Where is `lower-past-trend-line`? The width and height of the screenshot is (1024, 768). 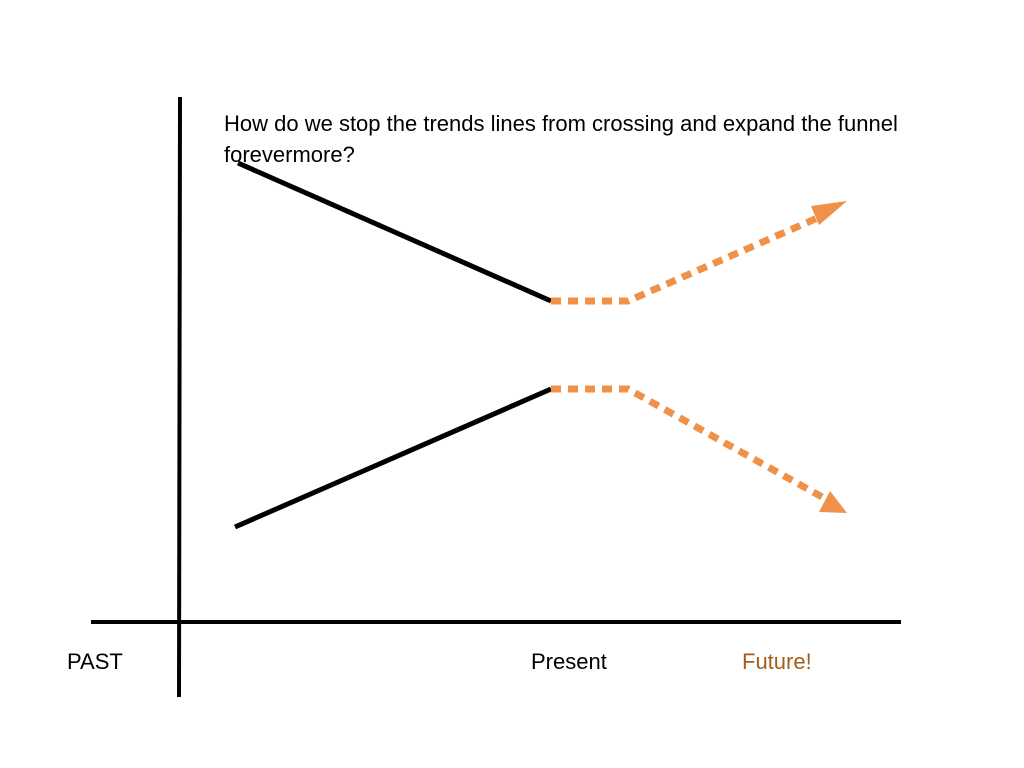
lower-past-trend-line is located at coordinates (393, 458).